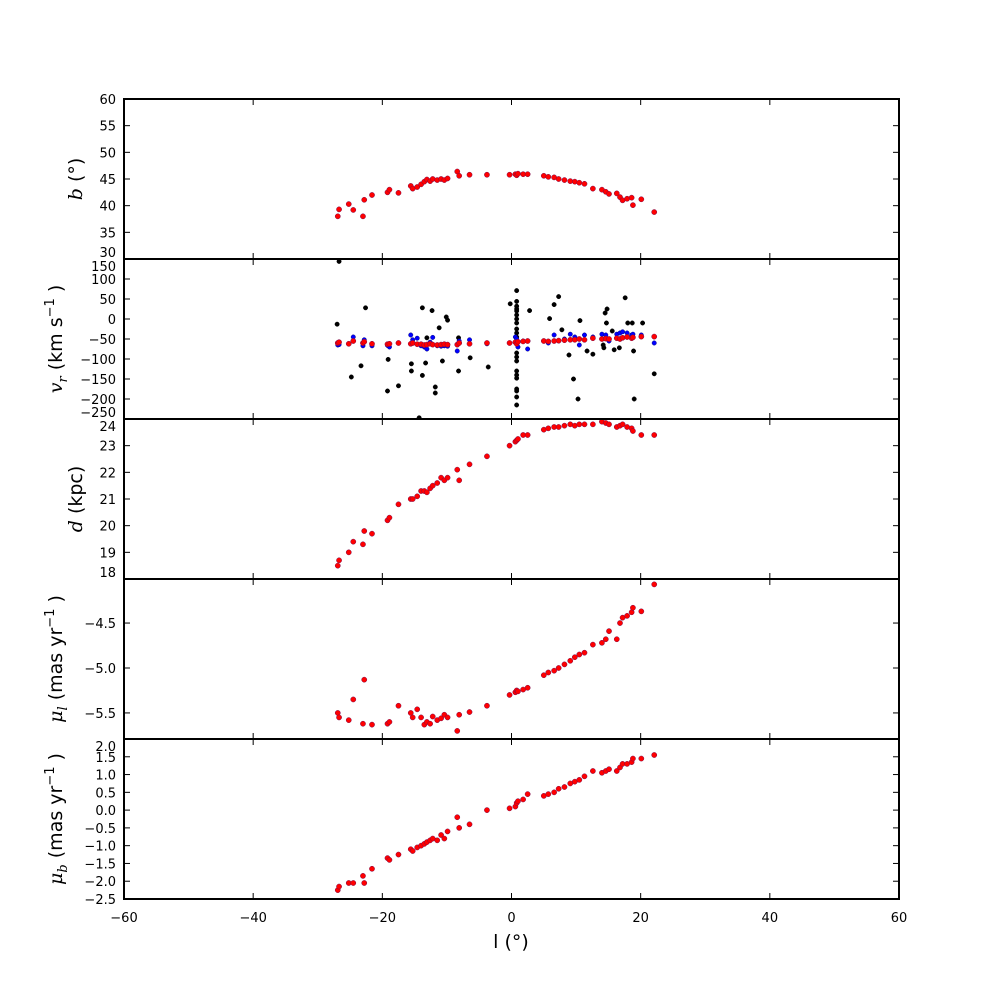  I want to click on y-axis-label: μb (mas yr−1 ), so click(57, 819).